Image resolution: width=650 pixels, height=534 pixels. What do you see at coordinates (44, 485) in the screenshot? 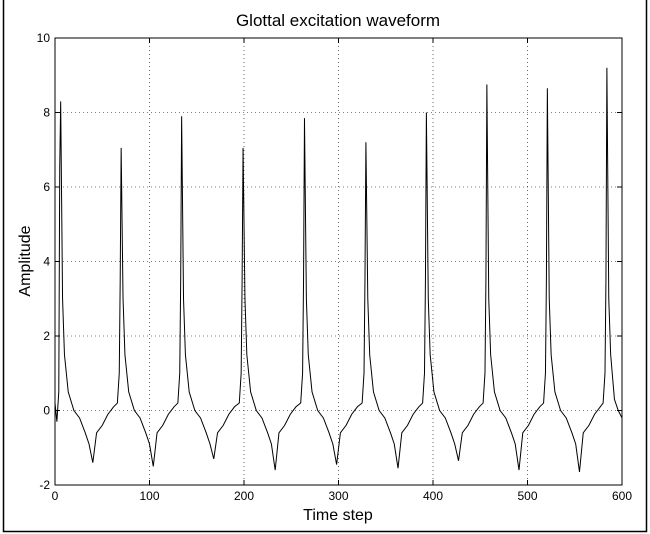
I see `y-tick-label: -2` at bounding box center [44, 485].